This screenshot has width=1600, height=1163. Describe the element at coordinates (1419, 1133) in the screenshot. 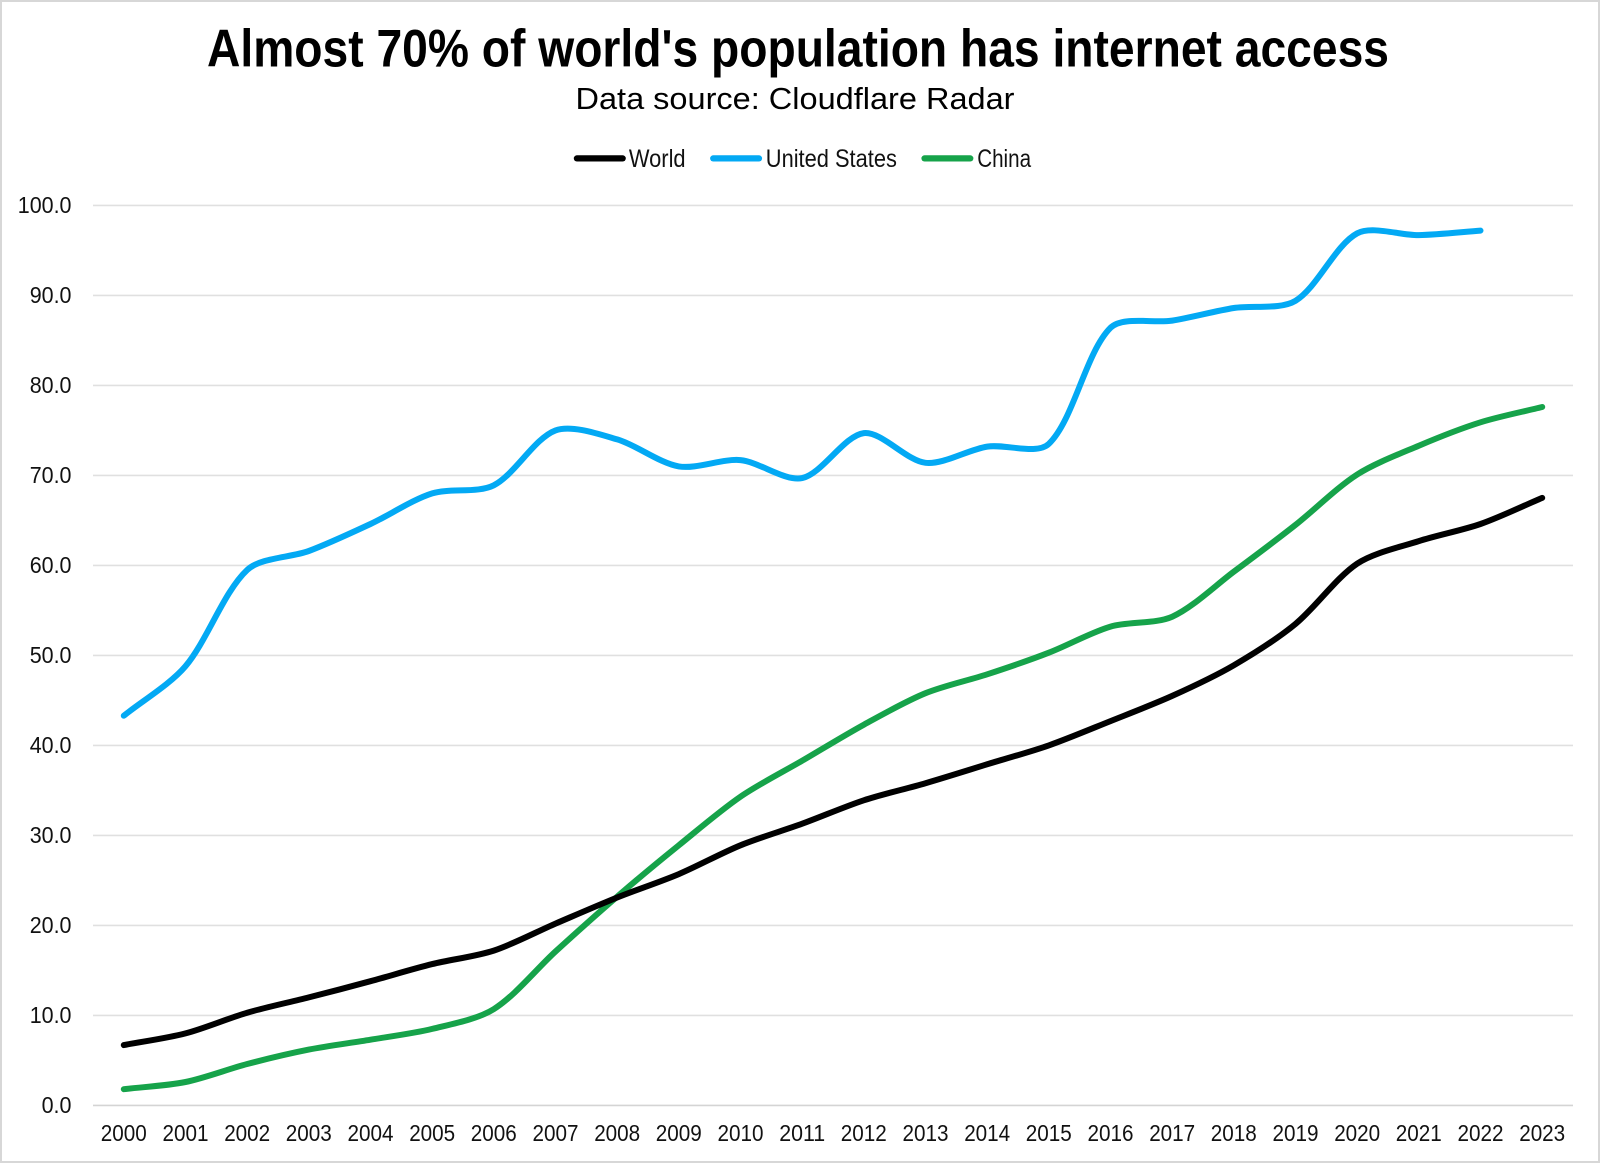

I see `svg-text: 2021` at that location.